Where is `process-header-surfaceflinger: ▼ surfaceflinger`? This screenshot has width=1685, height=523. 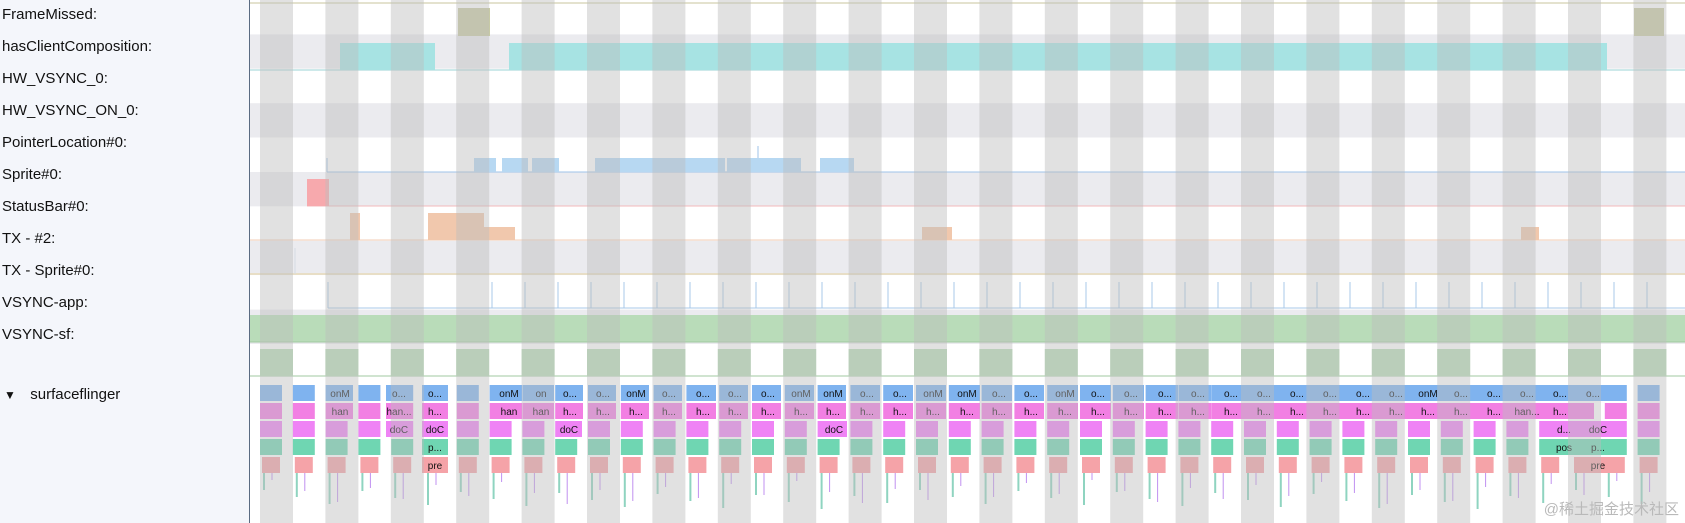
process-header-surfaceflinger: ▼ surfaceflinger is located at coordinates (62, 394).